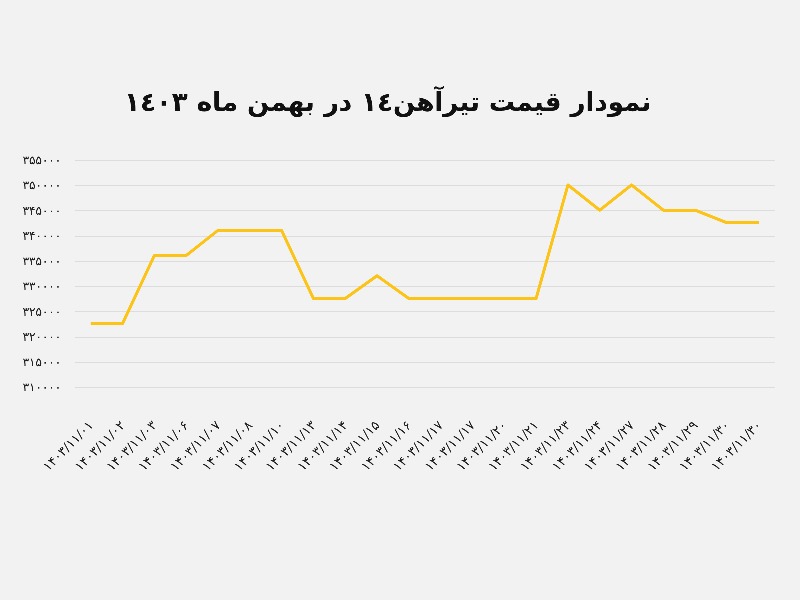  I want to click on chart-title: نمودار قیمت تیرآهن١٤ در بهمن ماه ١٤٠٣, so click(388, 102).